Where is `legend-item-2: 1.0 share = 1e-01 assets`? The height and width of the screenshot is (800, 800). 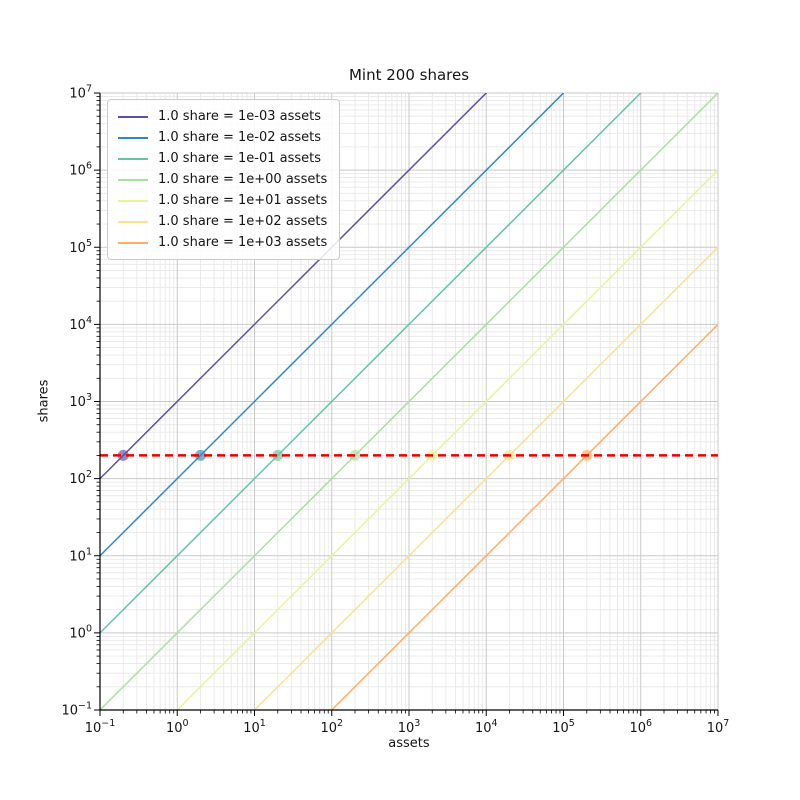
legend-item-2: 1.0 share = 1e-01 assets is located at coordinates (222, 158).